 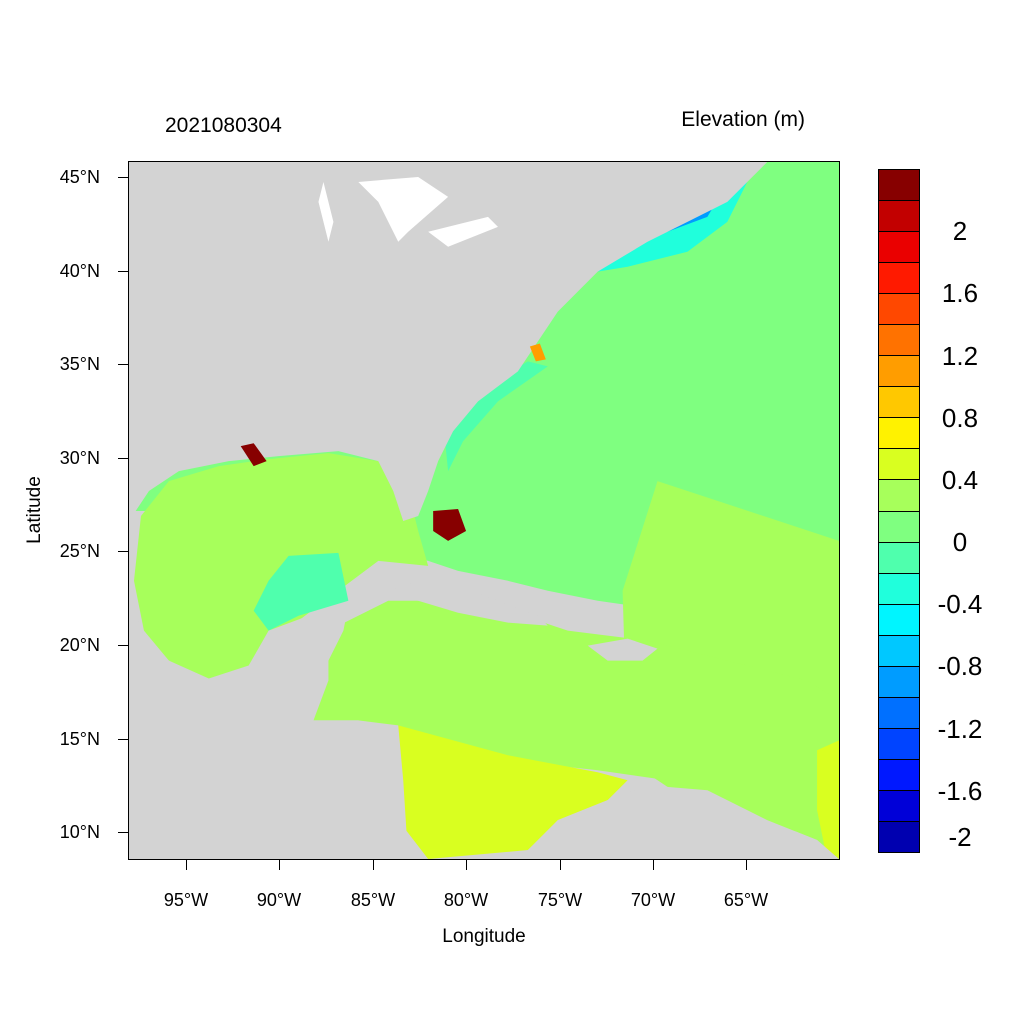 What do you see at coordinates (79, 645) in the screenshot?
I see `y-tick-label: 20°N` at bounding box center [79, 645].